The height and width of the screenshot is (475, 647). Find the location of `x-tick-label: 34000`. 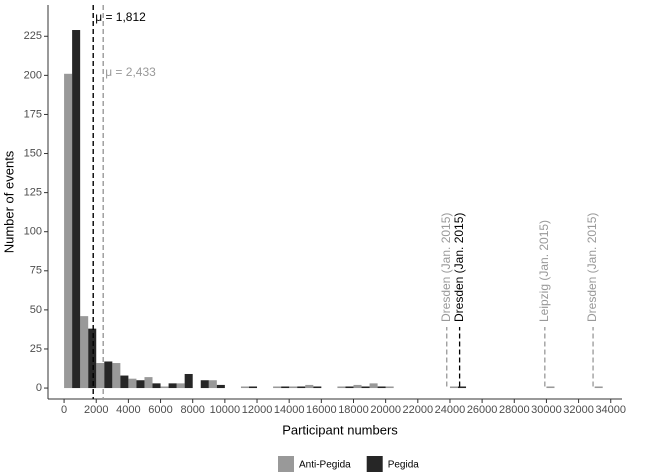

x-tick-label: 34000 is located at coordinates (610, 410).